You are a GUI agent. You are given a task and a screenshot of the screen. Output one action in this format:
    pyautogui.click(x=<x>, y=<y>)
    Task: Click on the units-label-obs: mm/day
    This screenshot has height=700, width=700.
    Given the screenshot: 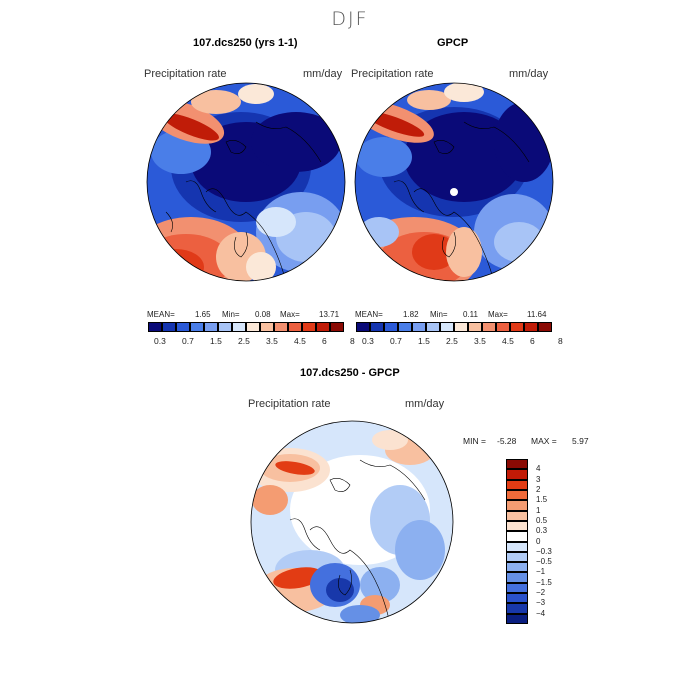 What is the action you would take?
    pyautogui.click(x=529, y=74)
    